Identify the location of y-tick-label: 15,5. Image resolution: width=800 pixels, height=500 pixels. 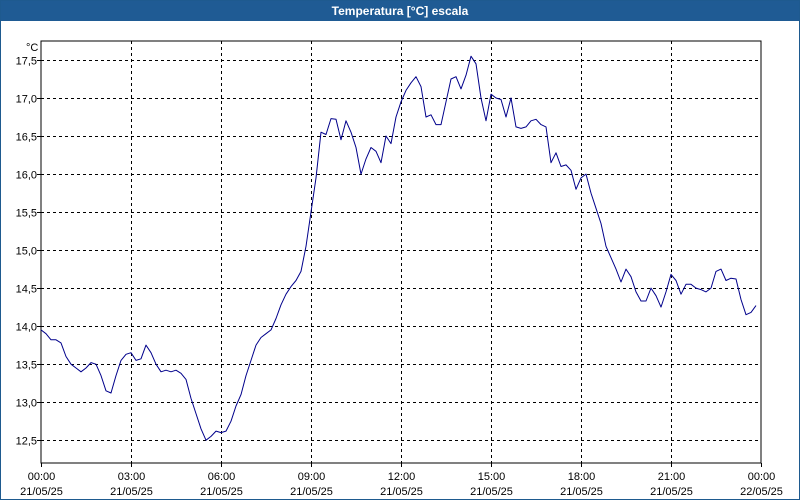
(26, 214).